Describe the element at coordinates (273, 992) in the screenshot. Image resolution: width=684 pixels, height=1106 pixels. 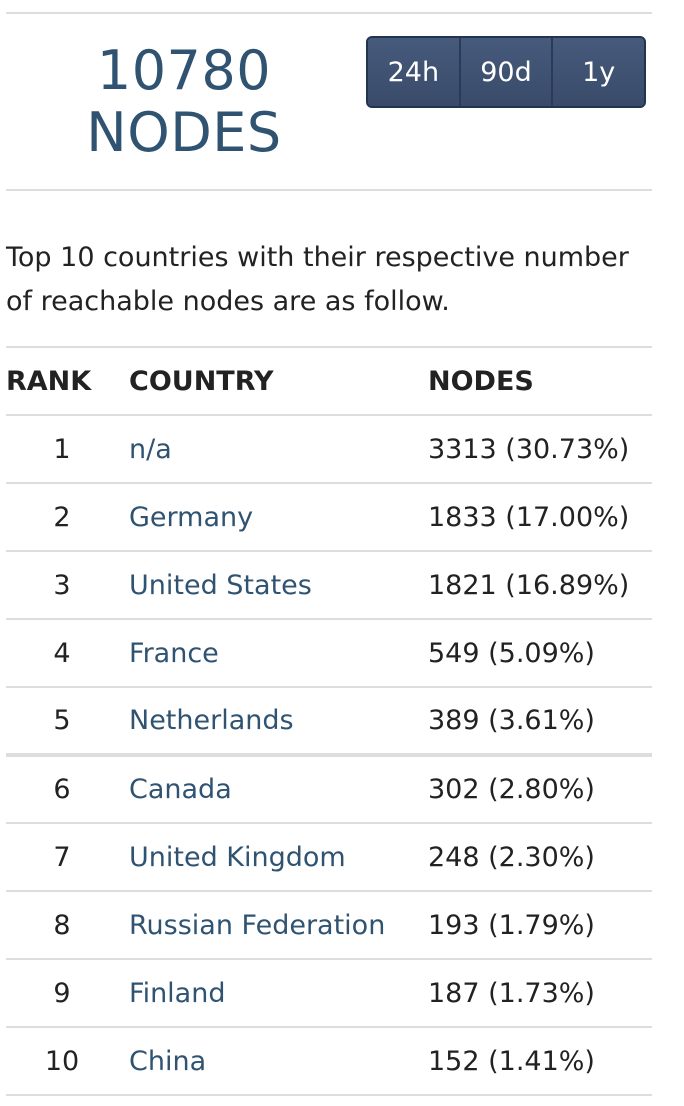
I see `country-cell: Finland` at that location.